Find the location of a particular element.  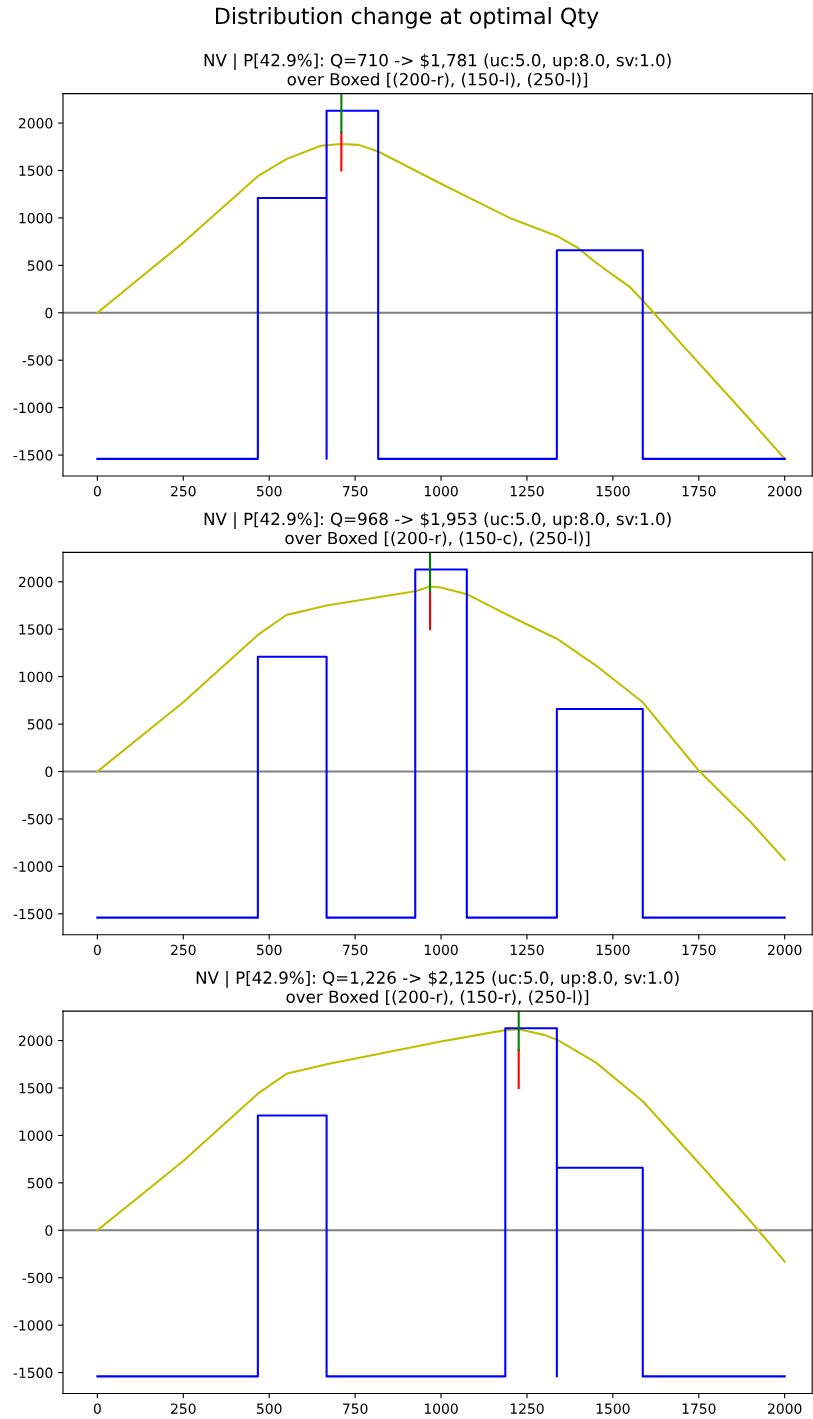

chart-title: NV | P[42.9%]: Q=968 -> $1,953 (uc:5.0, up:8.0, sv:1.0) over Boxed [(200-r), (150-c), (250-l)] is located at coordinates (437, 529).